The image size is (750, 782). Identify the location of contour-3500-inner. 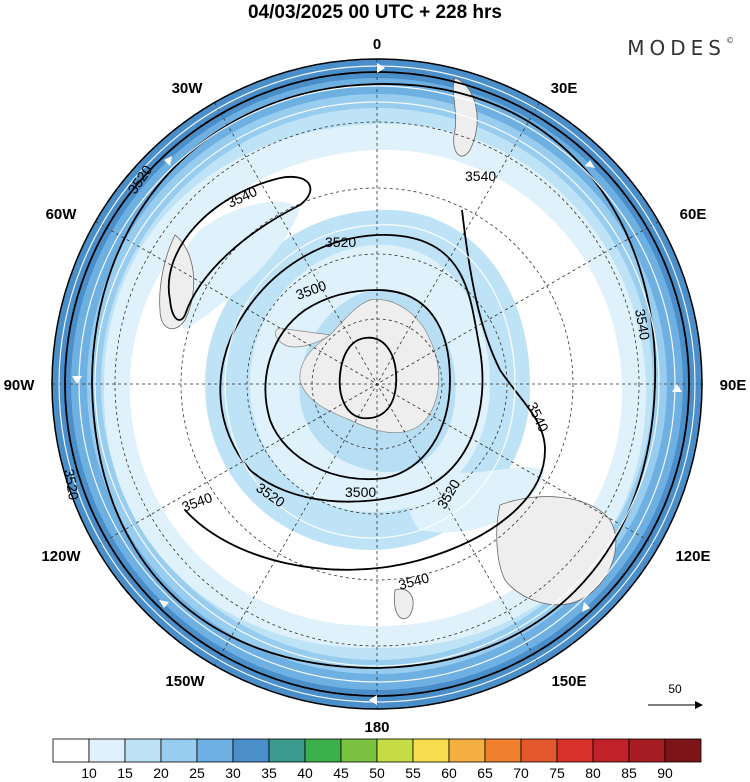
(357, 384).